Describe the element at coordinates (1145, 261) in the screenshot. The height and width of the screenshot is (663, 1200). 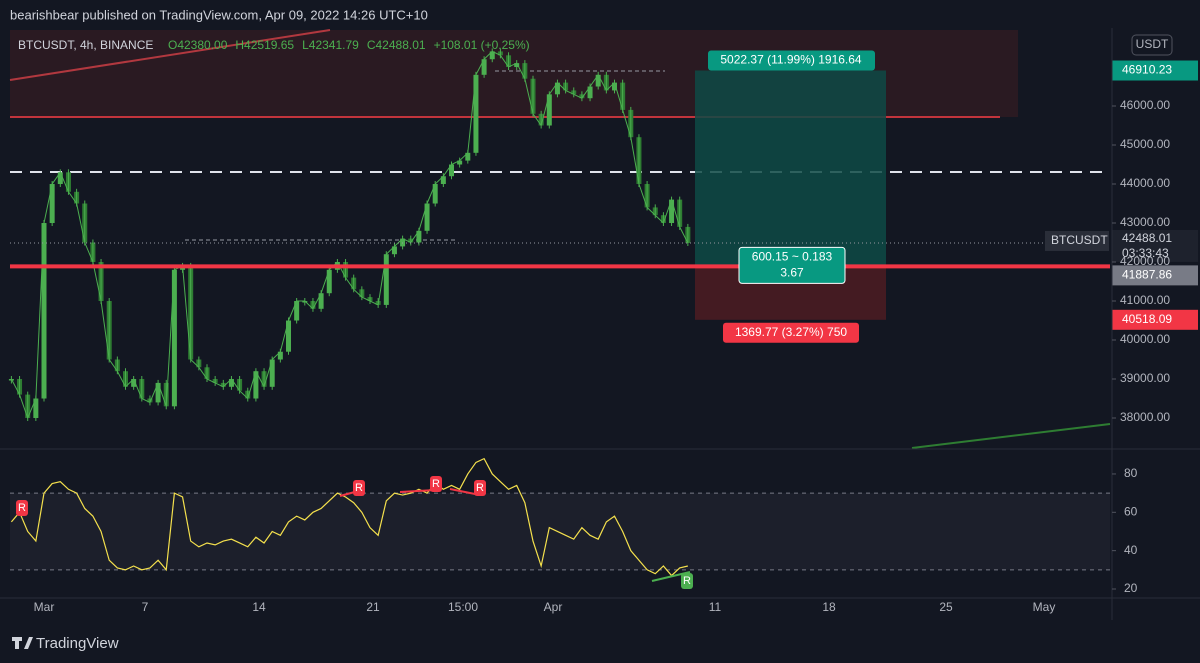
I see `y-tick-label: 42000.00` at that location.